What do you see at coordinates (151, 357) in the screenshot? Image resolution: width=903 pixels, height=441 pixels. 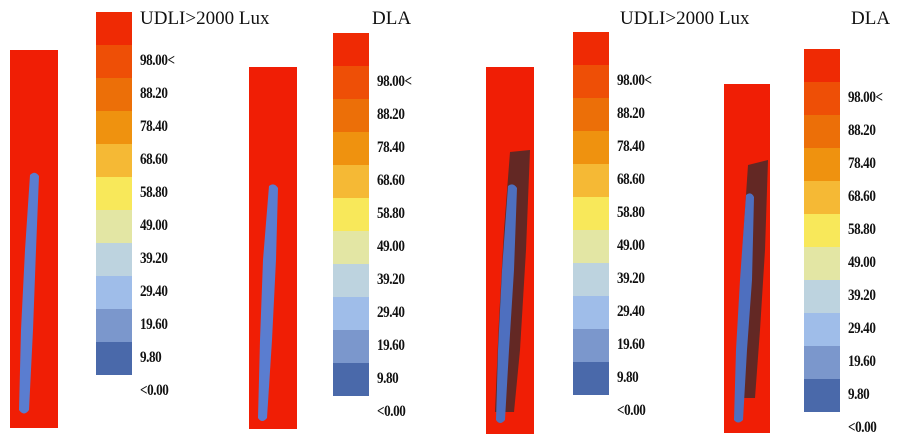 I see `scale-1-label-9: 9.80` at bounding box center [151, 357].